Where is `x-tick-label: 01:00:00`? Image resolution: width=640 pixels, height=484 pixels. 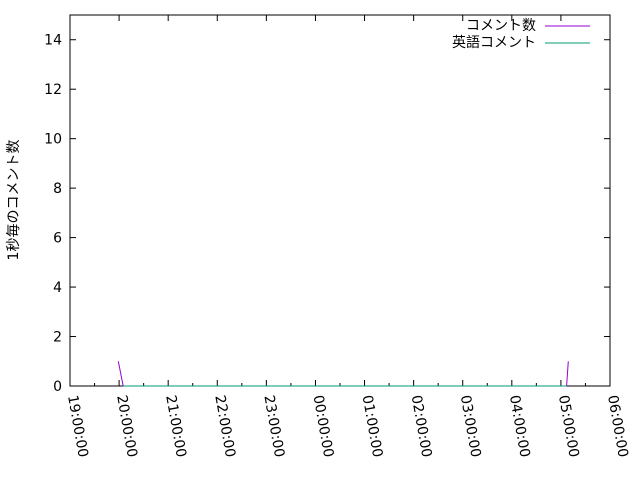 x-tick-label: 01:00:00 is located at coordinates (372, 426).